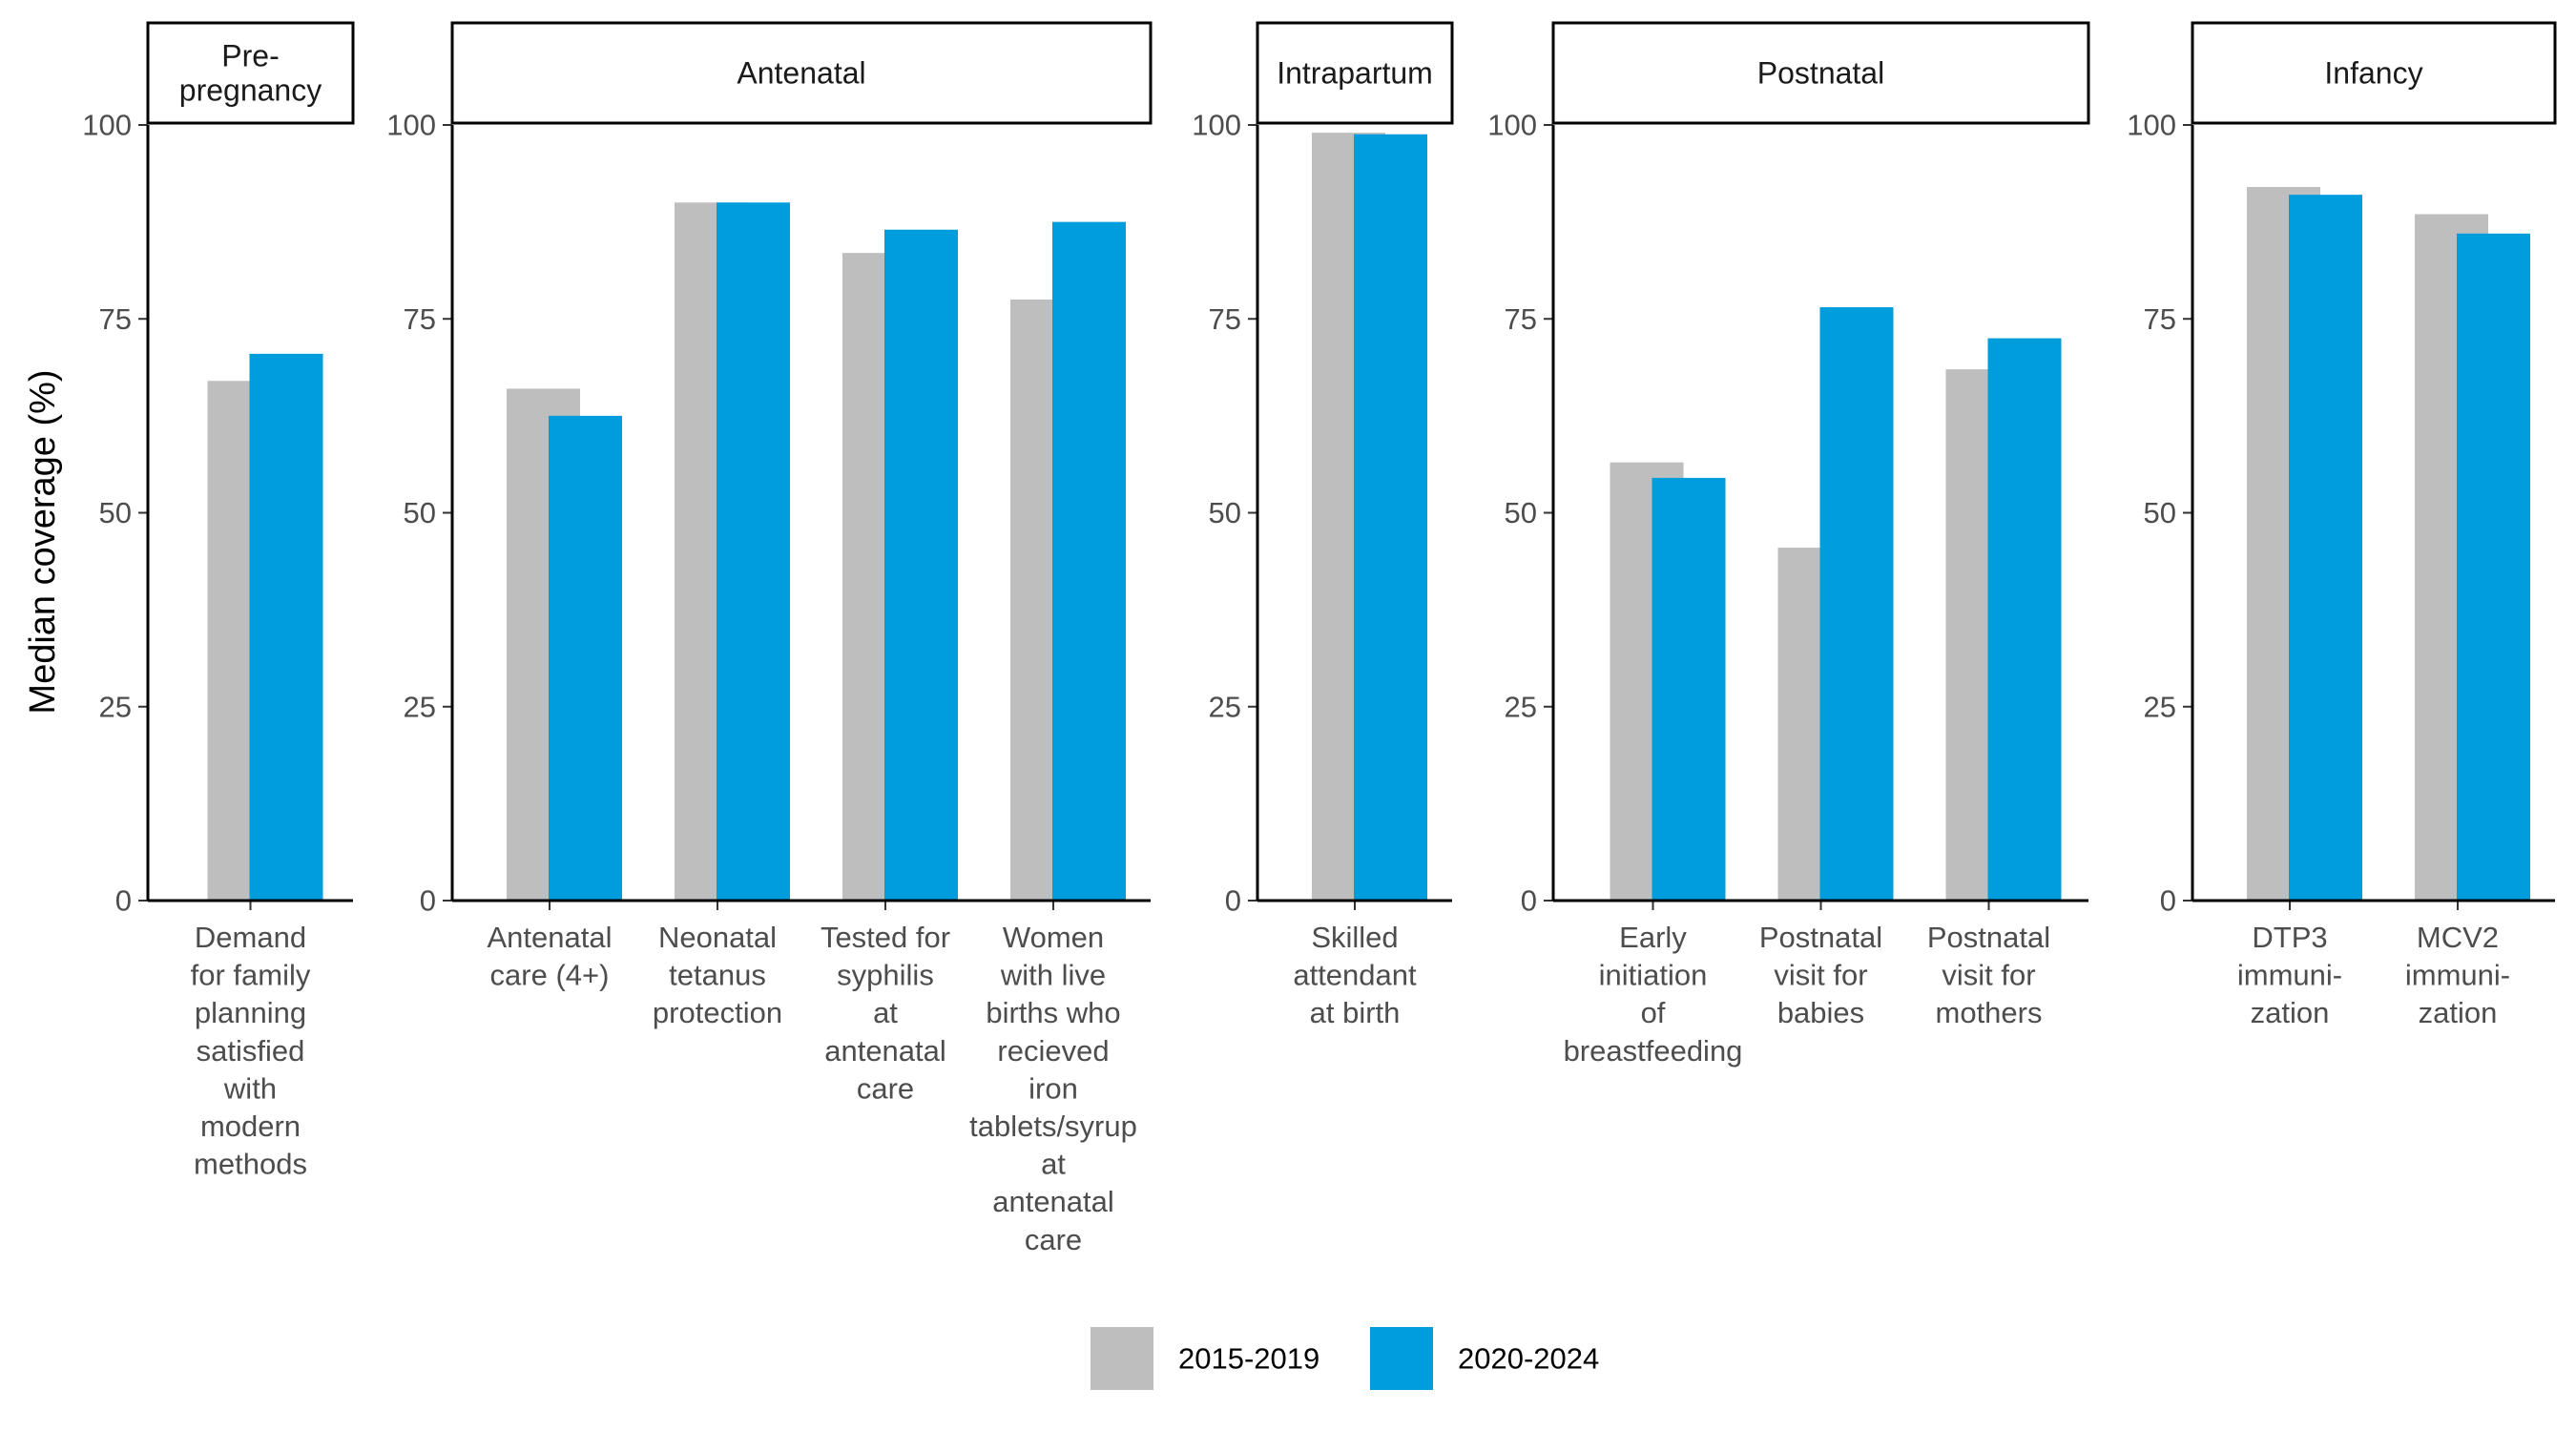 Image resolution: width=2576 pixels, height=1431 pixels. I want to click on category-label: modern, so click(250, 1126).